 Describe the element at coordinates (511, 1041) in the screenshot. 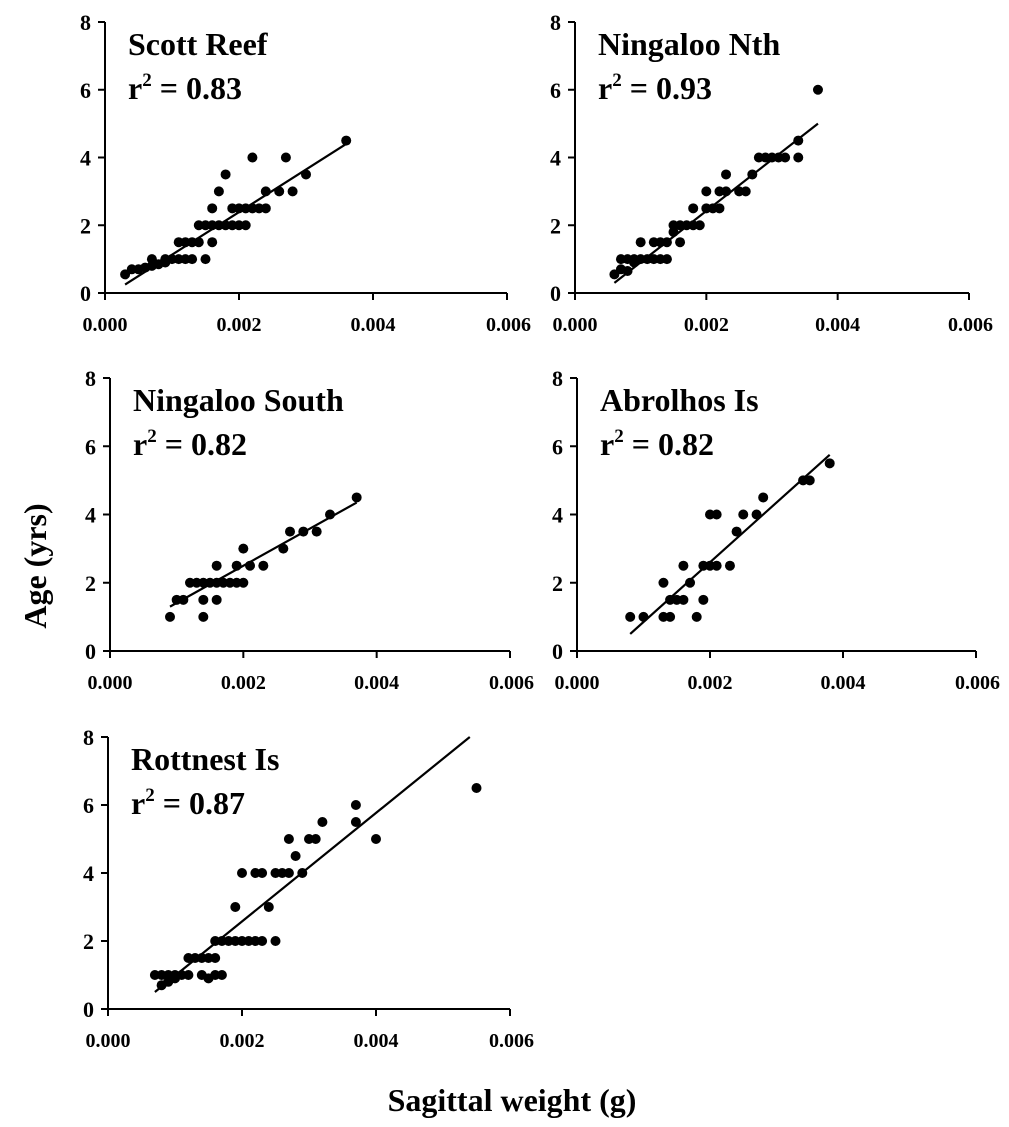

I see `chart-5-x-tick-label: 0.006` at that location.